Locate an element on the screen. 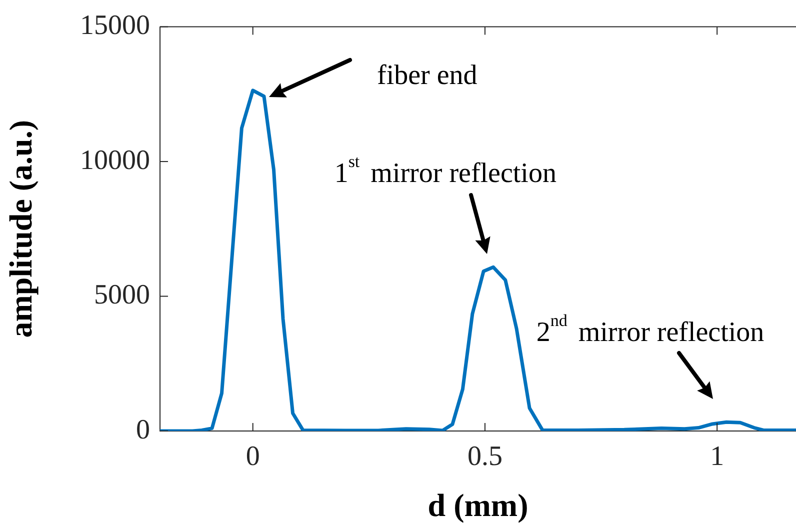 The image size is (796, 531). y-axis-title: amplitude (a.u.) is located at coordinates (20, 229).